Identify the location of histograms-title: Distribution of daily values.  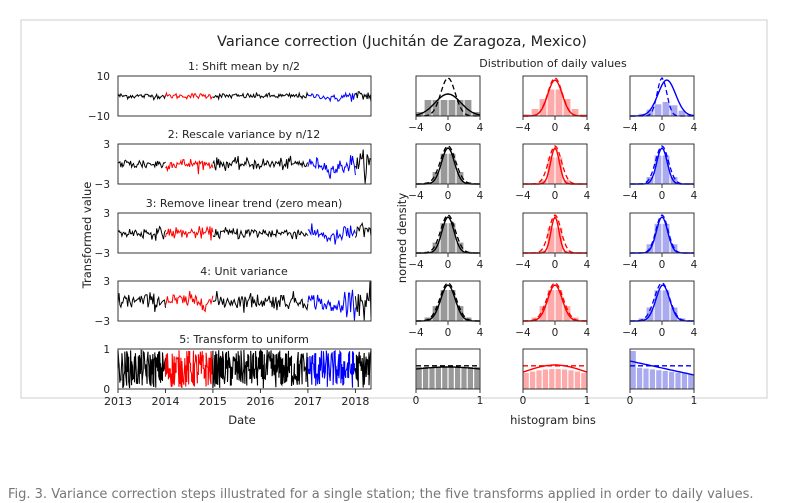
(553, 63).